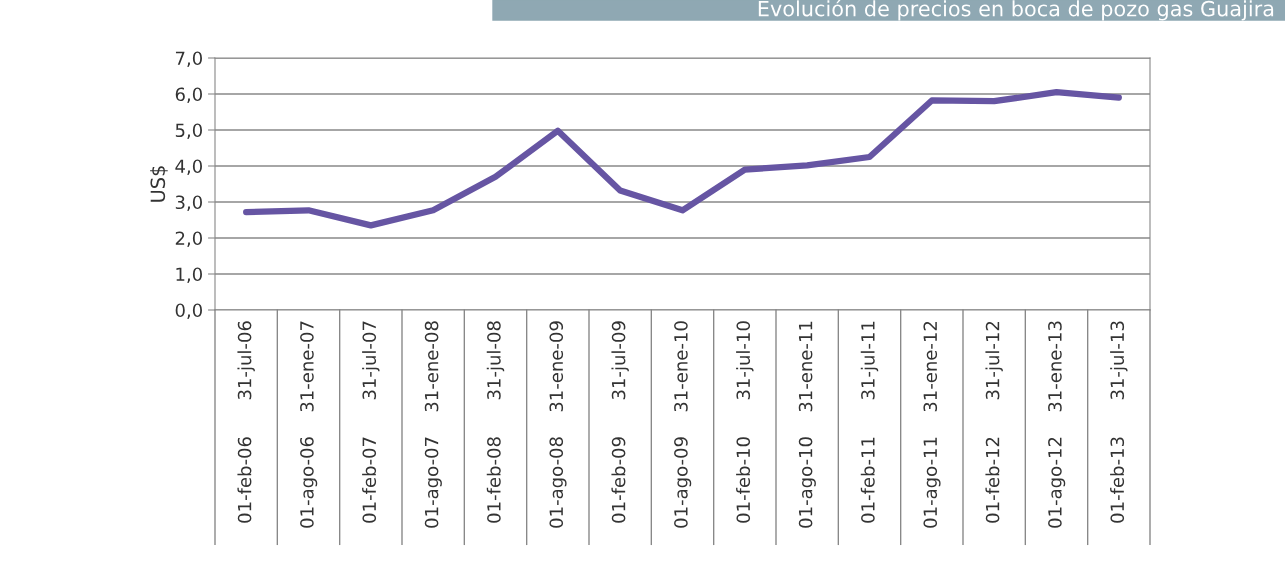 Image resolution: width=1285 pixels, height=562 pixels. I want to click on category-label: 31-ene-10 01-ago-09, so click(683, 424).